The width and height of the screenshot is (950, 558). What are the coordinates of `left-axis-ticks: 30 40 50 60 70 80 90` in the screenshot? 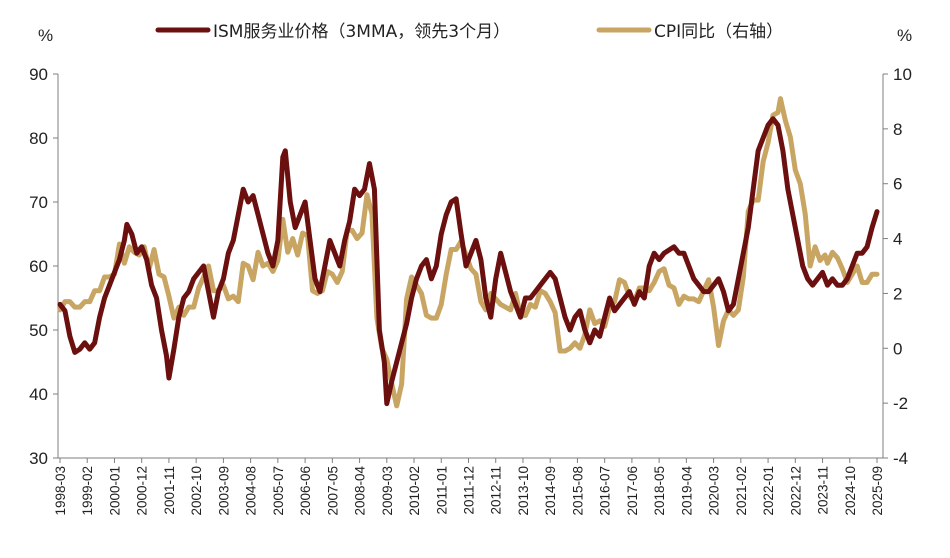 It's located at (43, 266).